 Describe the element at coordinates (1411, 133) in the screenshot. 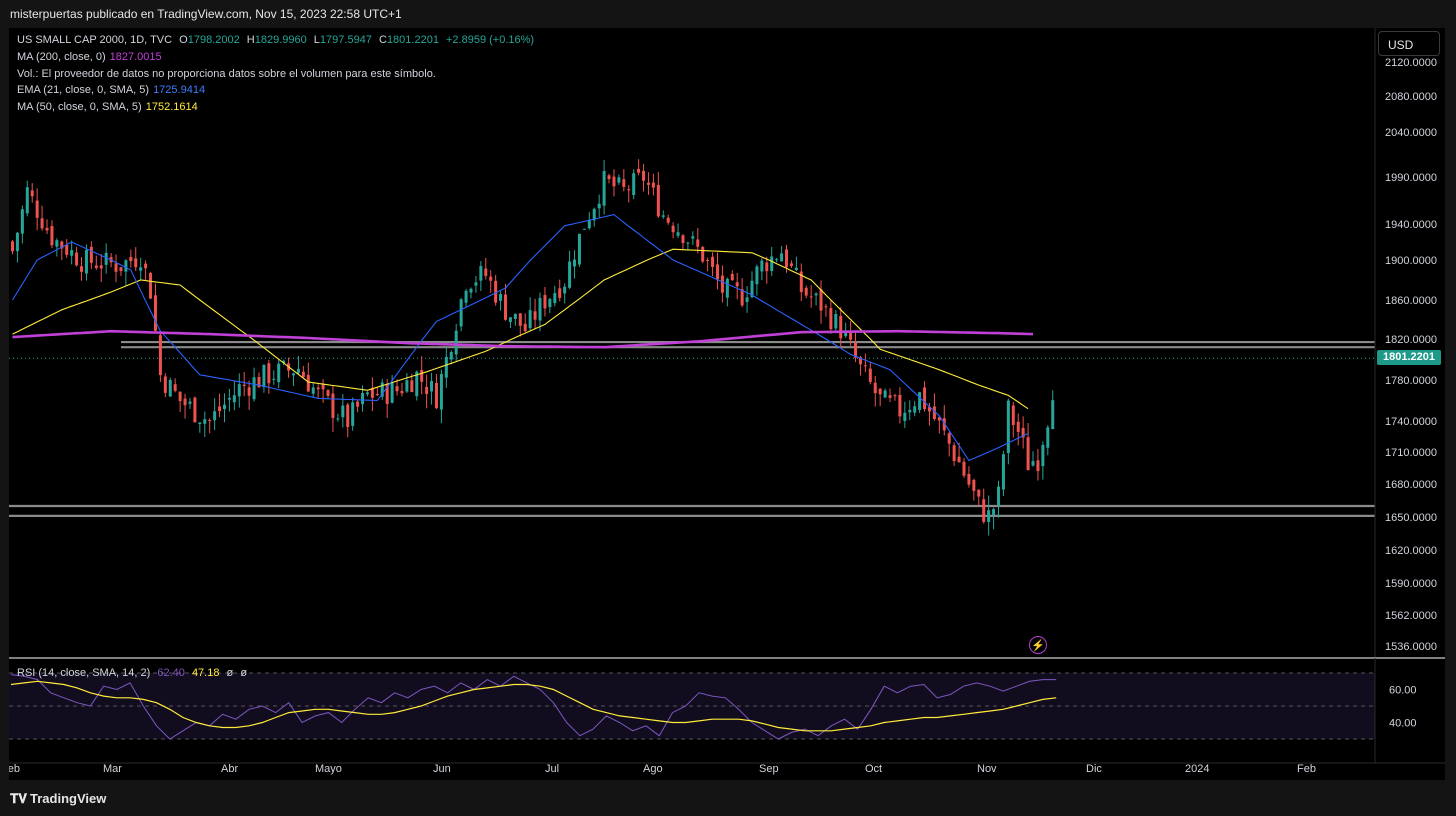

I see `price-tick-label: 2040.0000` at that location.